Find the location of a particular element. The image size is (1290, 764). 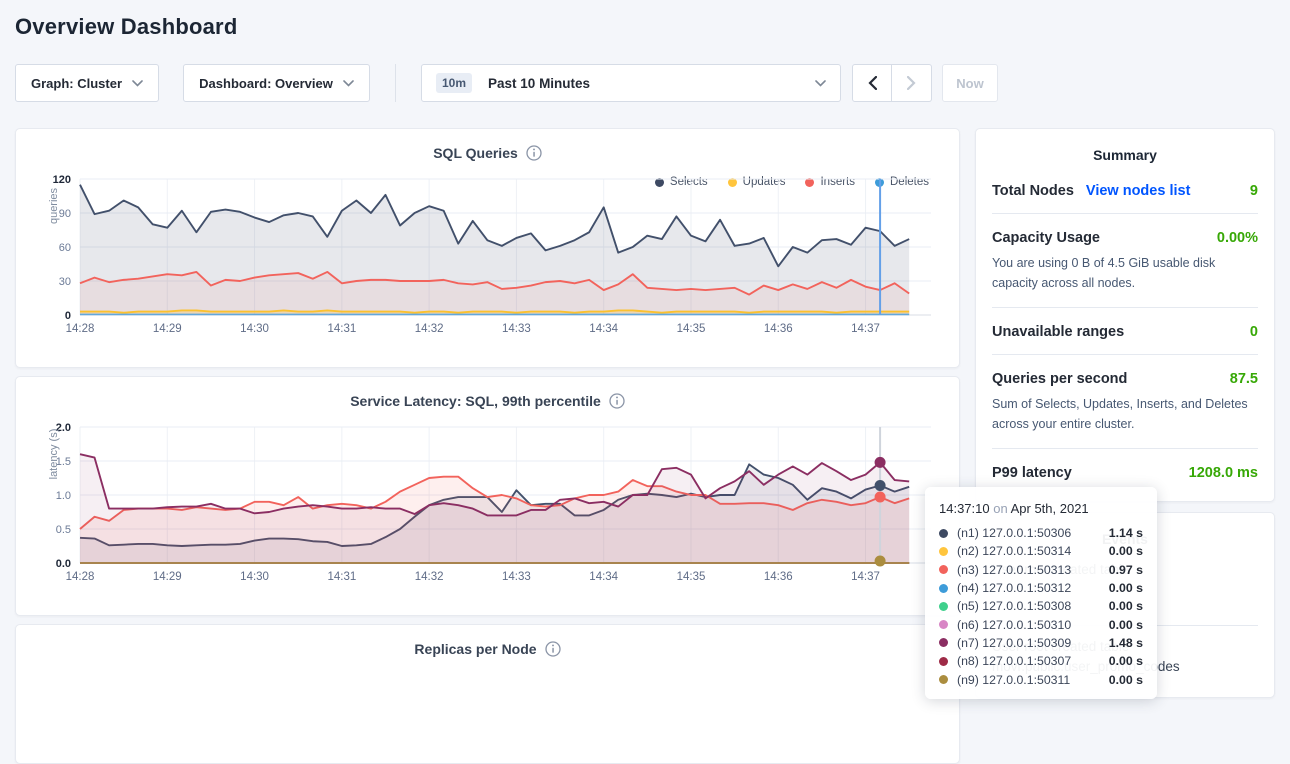

summary-row-p99-latency: P99 latency 1208.0 ms is located at coordinates (1125, 472).